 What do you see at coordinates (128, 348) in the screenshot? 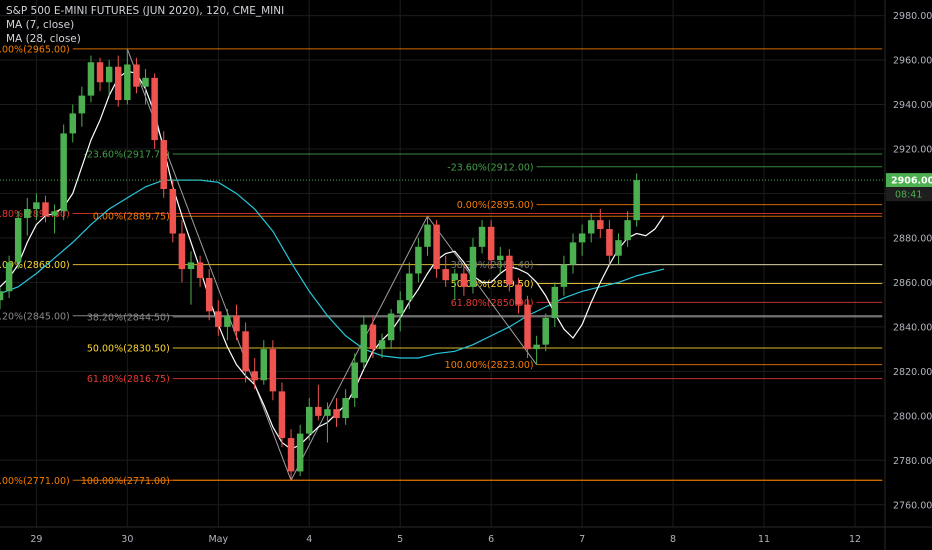
I see `fib-level-label: 50.00%(2830.50)` at bounding box center [128, 348].